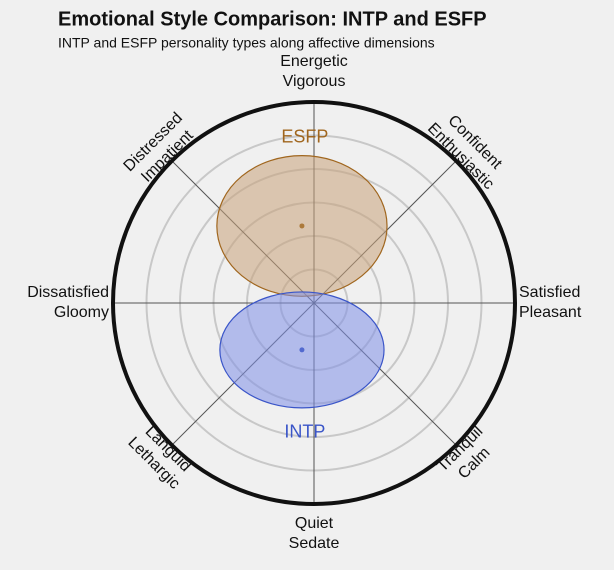 This screenshot has height=570, width=614. I want to click on dimension-label: Quiet Sedate, so click(314, 533).